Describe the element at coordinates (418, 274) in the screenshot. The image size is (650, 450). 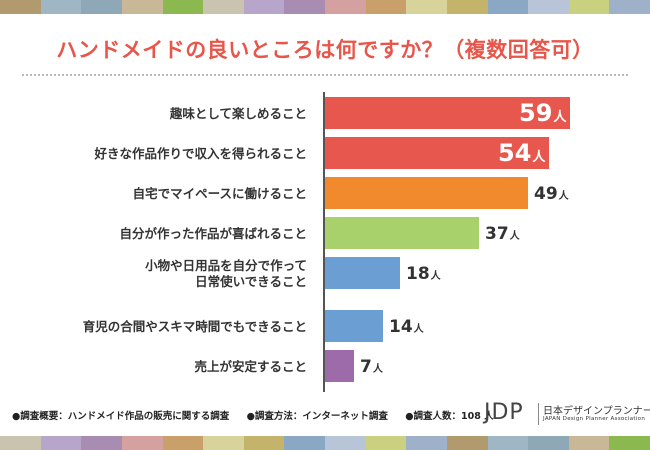
I see `value-number: 18` at that location.